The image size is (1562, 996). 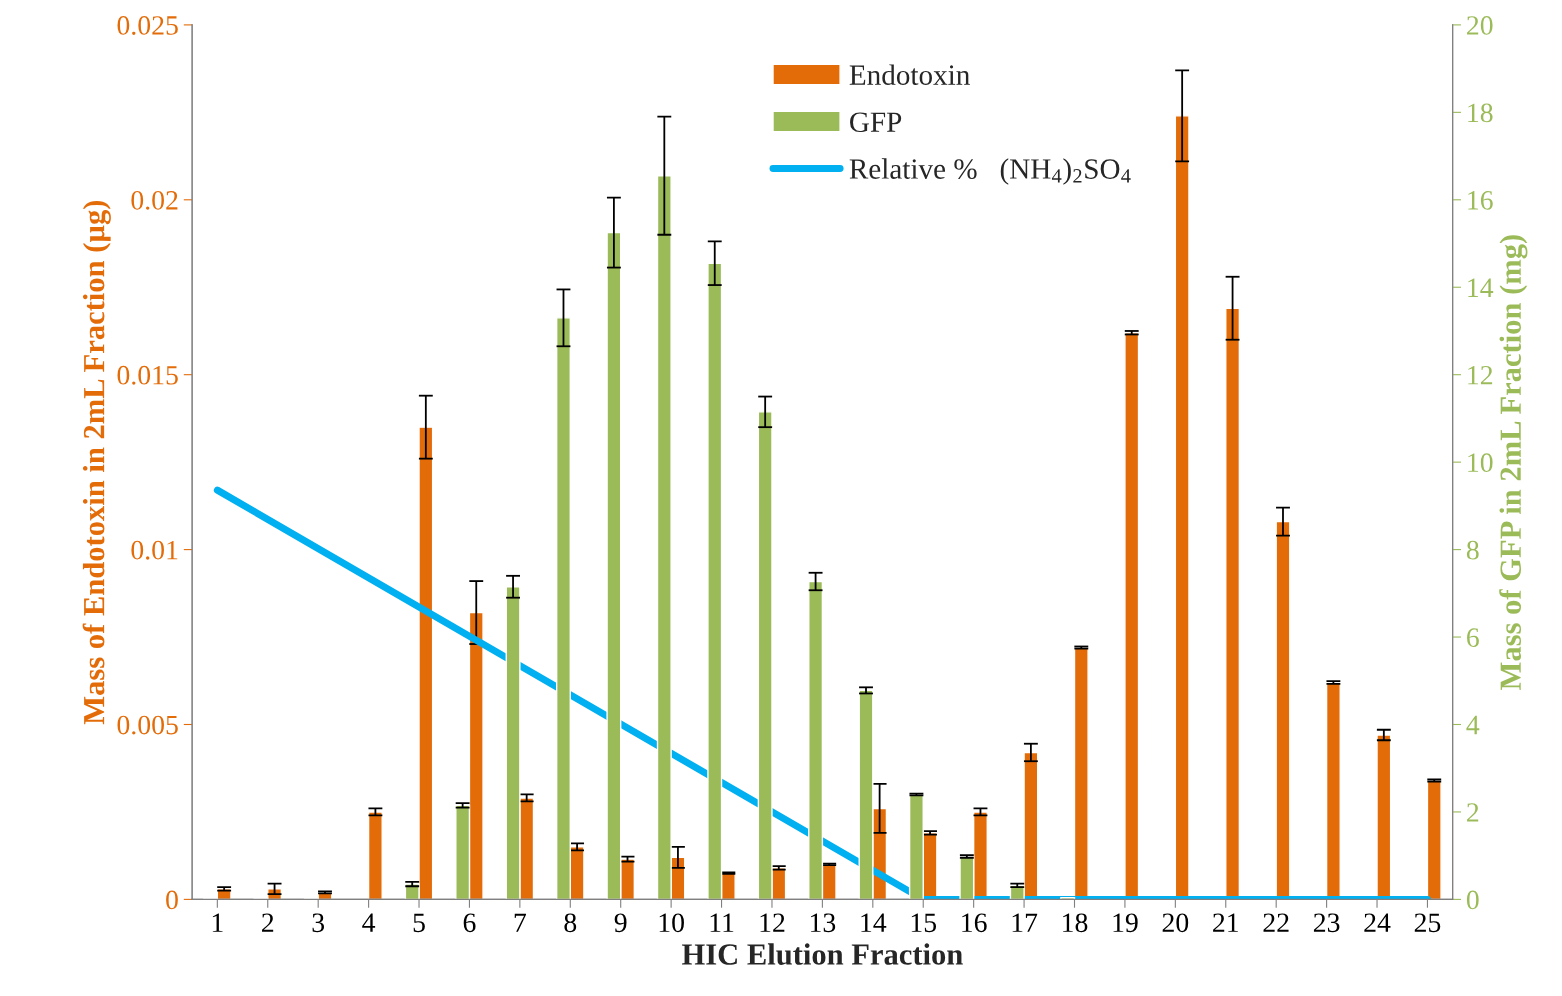 I want to click on y-tick-label: 0, so click(x=172, y=900).